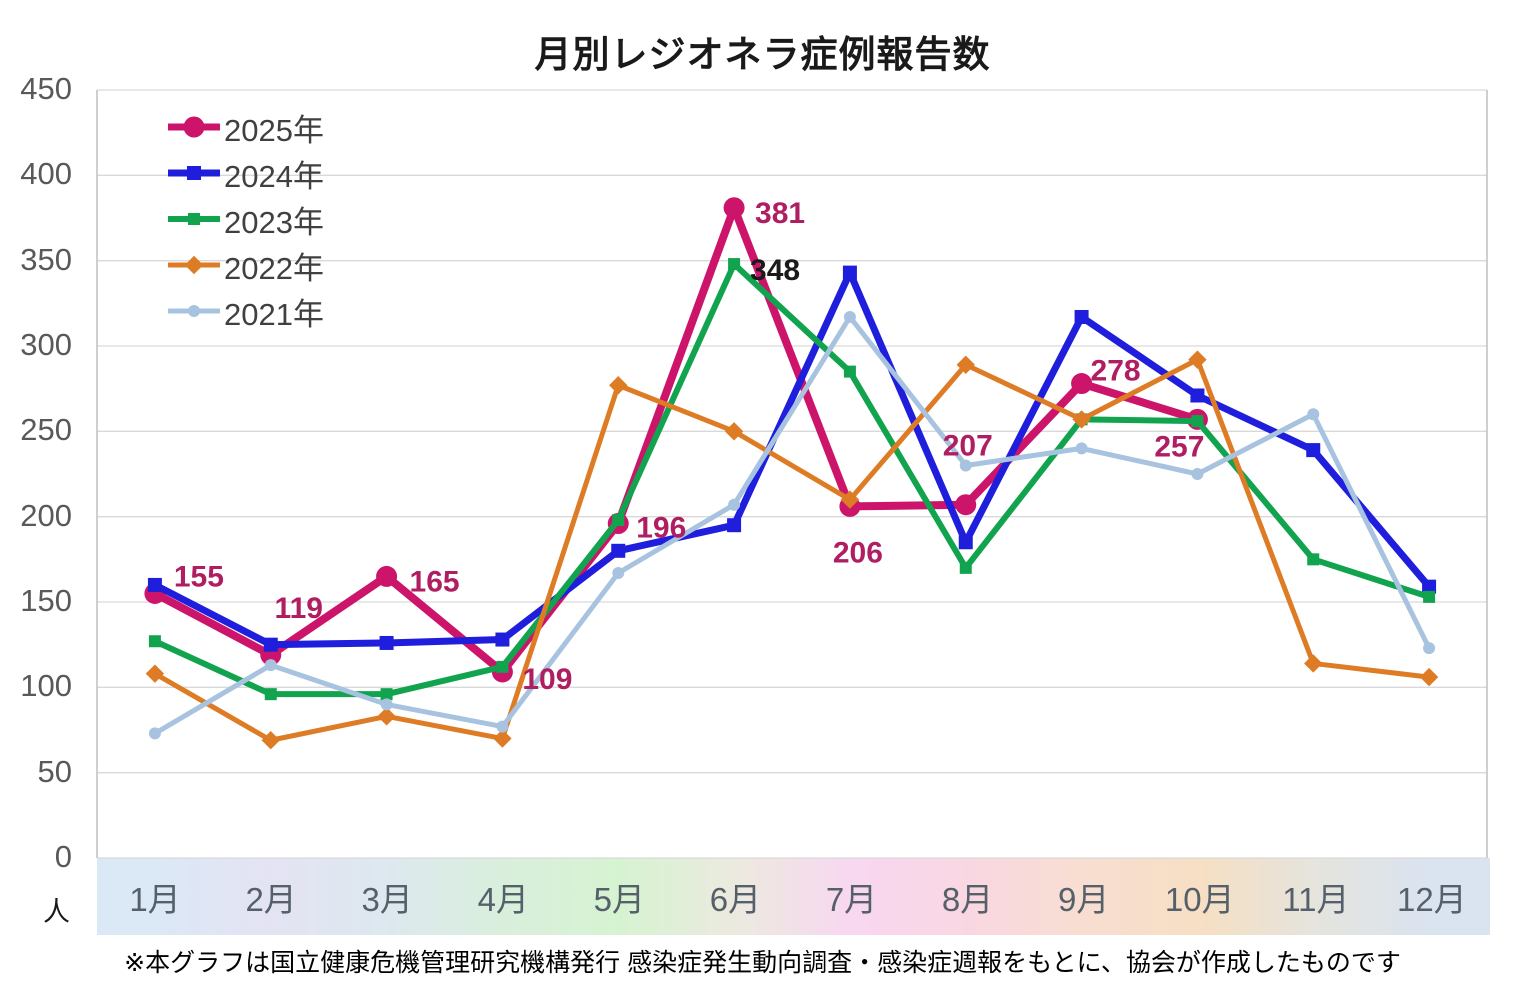 This screenshot has width=1525, height=992. I want to click on data-point-2022年-12月, so click(1429, 677).